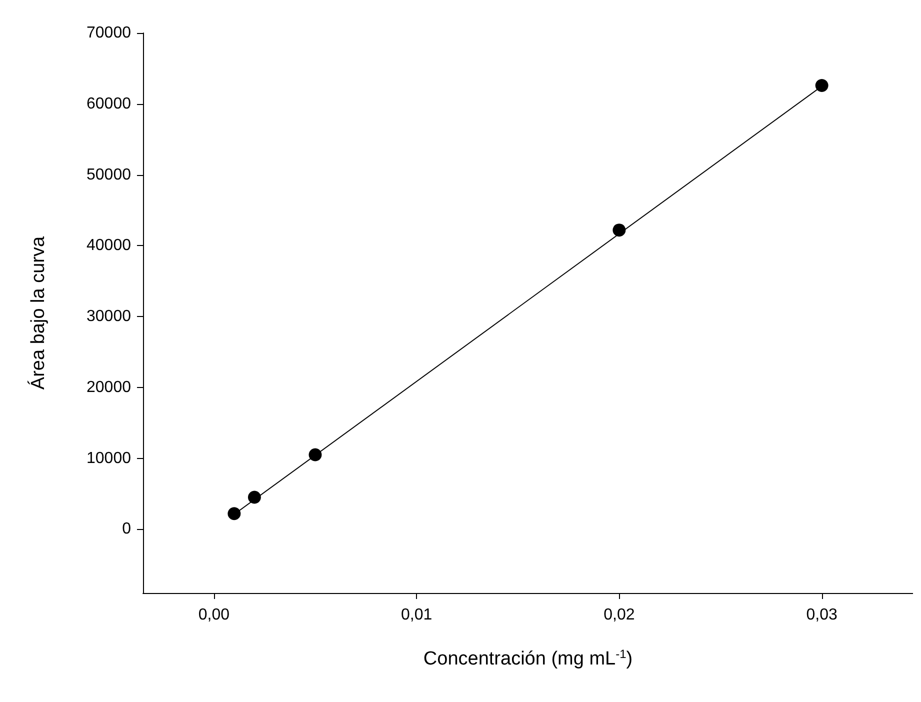 Image resolution: width=921 pixels, height=702 pixels. What do you see at coordinates (127, 529) in the screenshot?
I see `y-tick-label: 0` at bounding box center [127, 529].